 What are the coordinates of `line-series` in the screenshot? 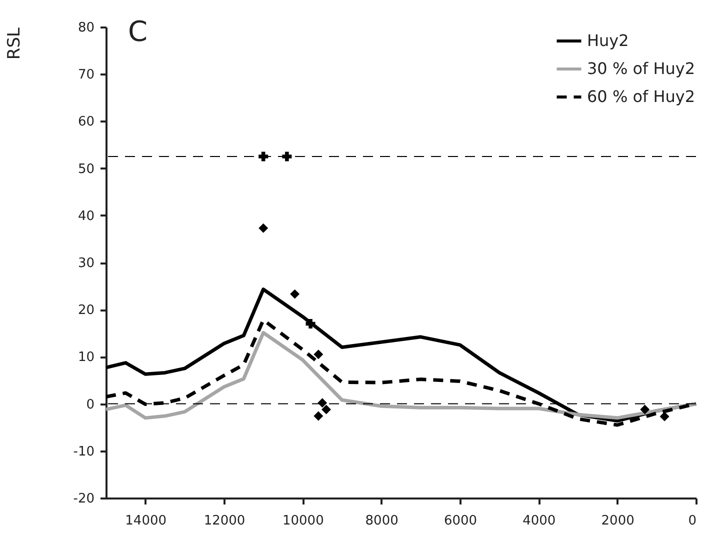 It's located at (401, 375).